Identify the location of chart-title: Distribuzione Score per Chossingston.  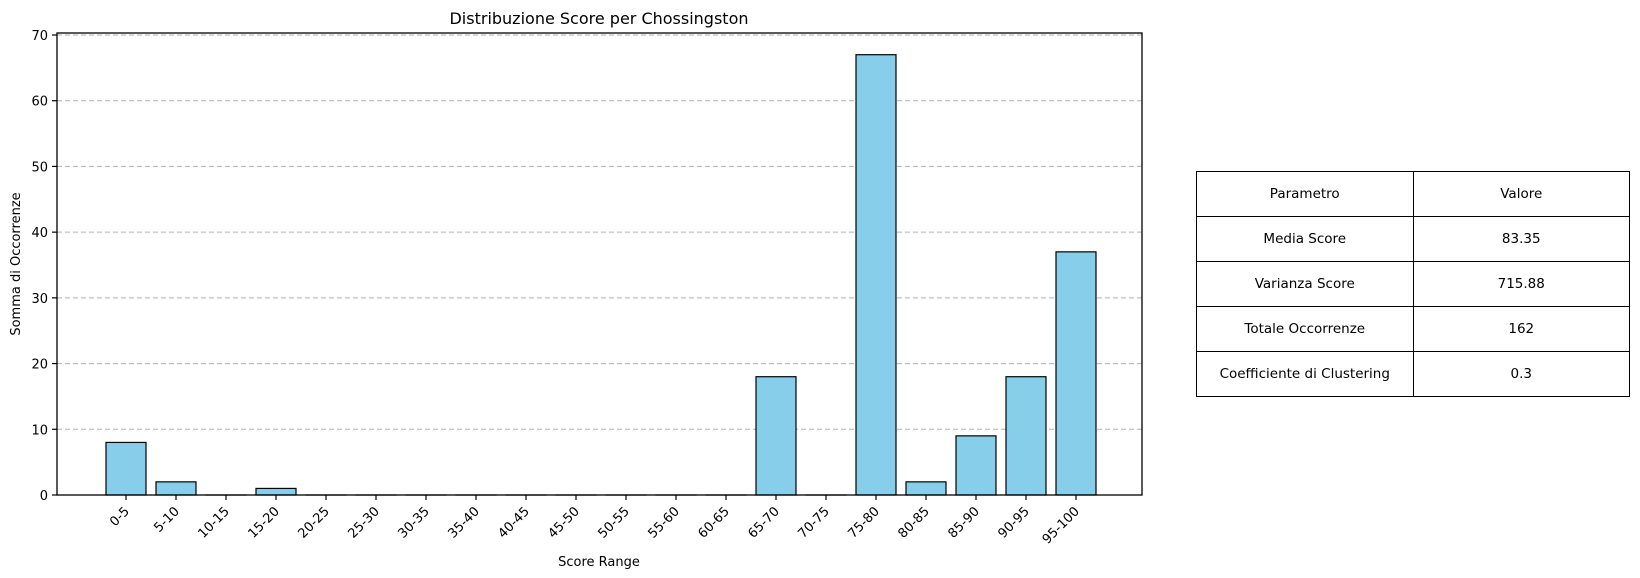
(598, 18).